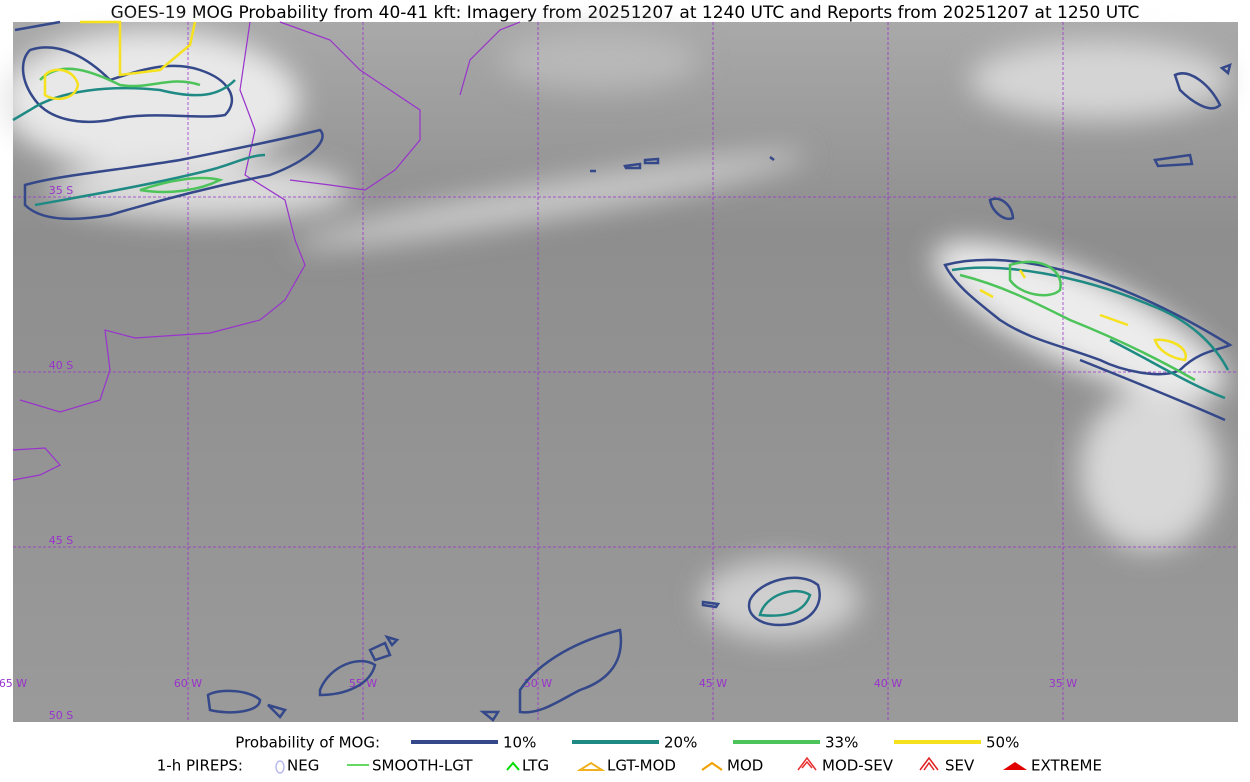  What do you see at coordinates (888, 683) in the screenshot?
I see `lon-label: 40 W` at bounding box center [888, 683].